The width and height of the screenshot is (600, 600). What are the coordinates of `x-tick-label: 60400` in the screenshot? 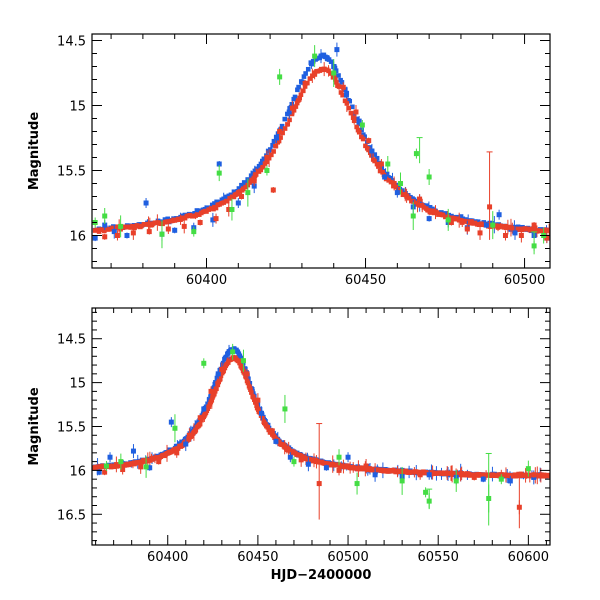 It's located at (206, 280).